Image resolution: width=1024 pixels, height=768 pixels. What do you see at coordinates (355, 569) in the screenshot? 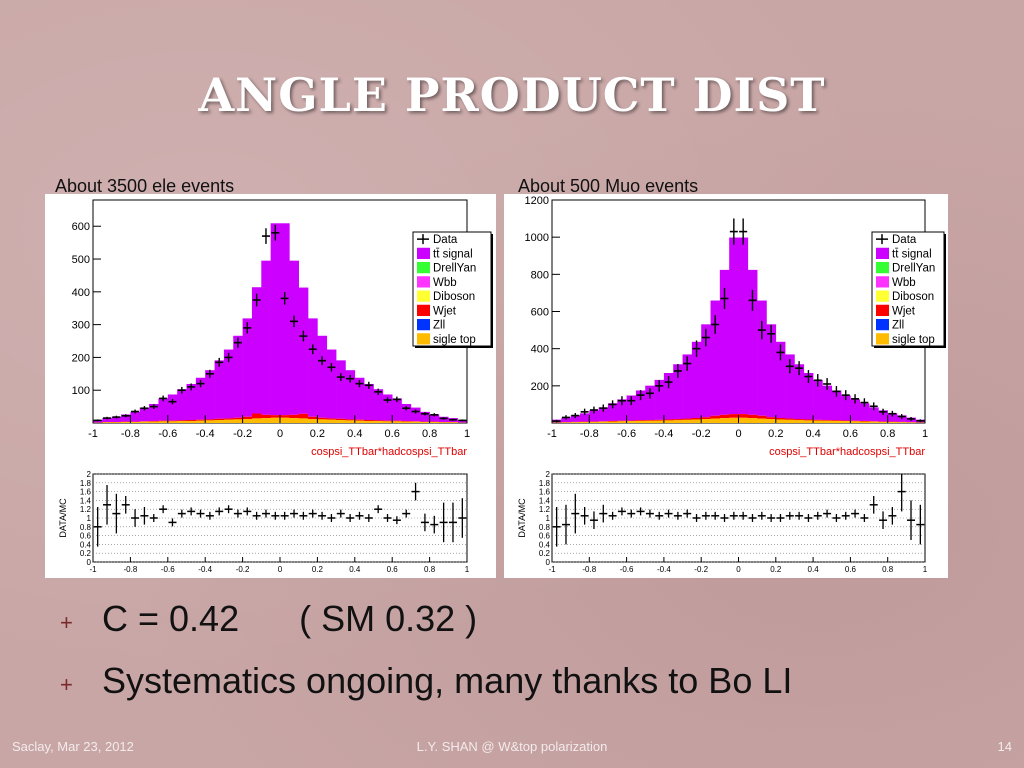
I see `ratio-x-tick-label: 0.4` at bounding box center [355, 569].